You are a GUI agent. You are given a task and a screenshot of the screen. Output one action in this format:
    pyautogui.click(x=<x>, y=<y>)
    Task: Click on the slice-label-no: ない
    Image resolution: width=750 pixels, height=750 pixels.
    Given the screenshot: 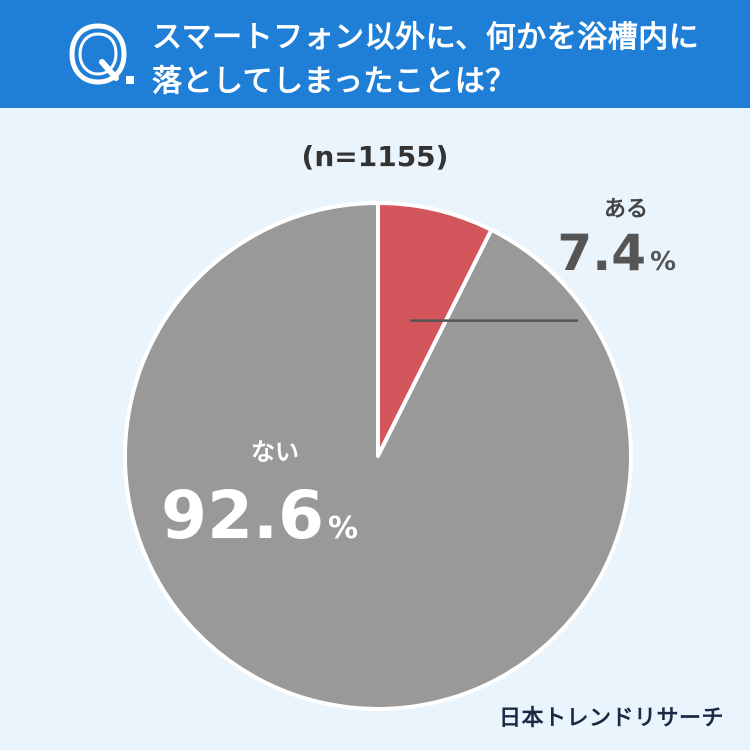 What is the action you would take?
    pyautogui.click(x=275, y=452)
    